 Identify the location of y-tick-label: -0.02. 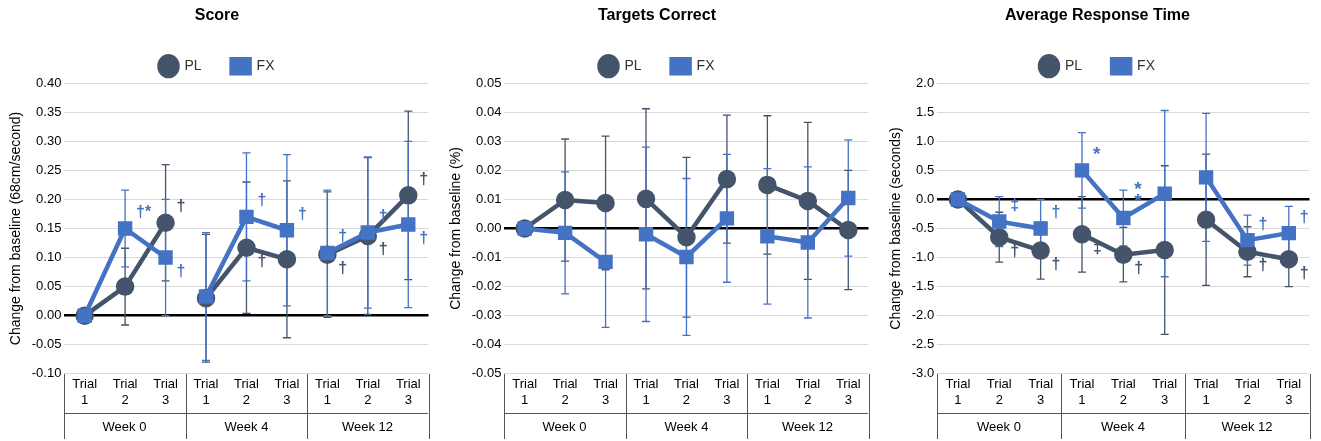
(486, 286).